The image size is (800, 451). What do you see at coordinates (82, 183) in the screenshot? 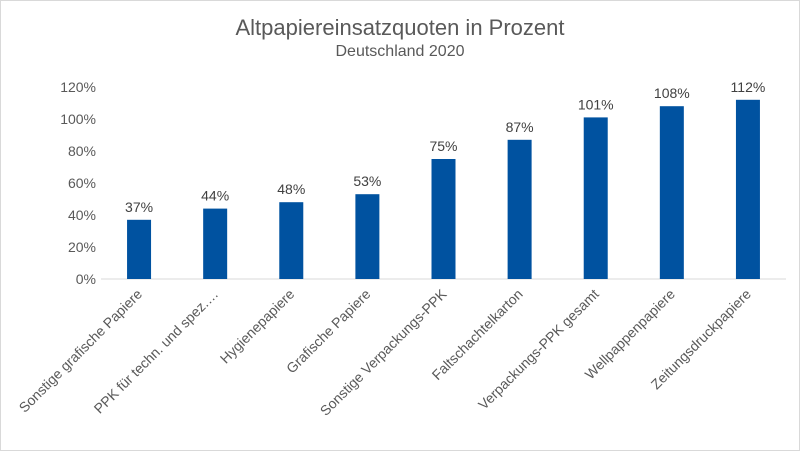
I see `y-tick-label: 60%` at bounding box center [82, 183].